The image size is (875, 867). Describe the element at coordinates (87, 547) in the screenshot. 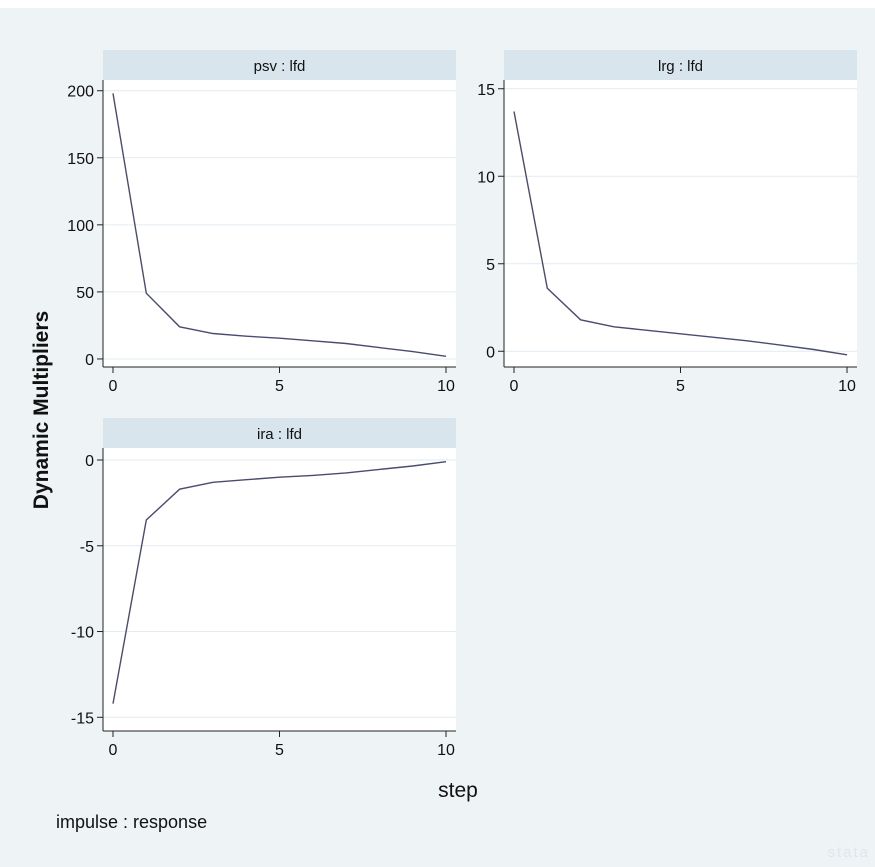

I see `y-tick-label: -5` at that location.